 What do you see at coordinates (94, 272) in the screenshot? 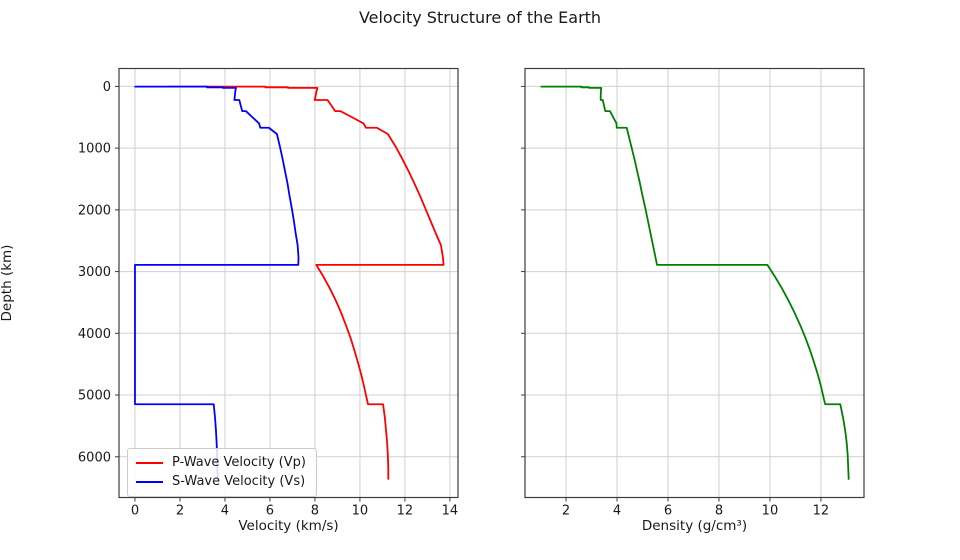
I see `y-tick-label: 3000` at bounding box center [94, 272].